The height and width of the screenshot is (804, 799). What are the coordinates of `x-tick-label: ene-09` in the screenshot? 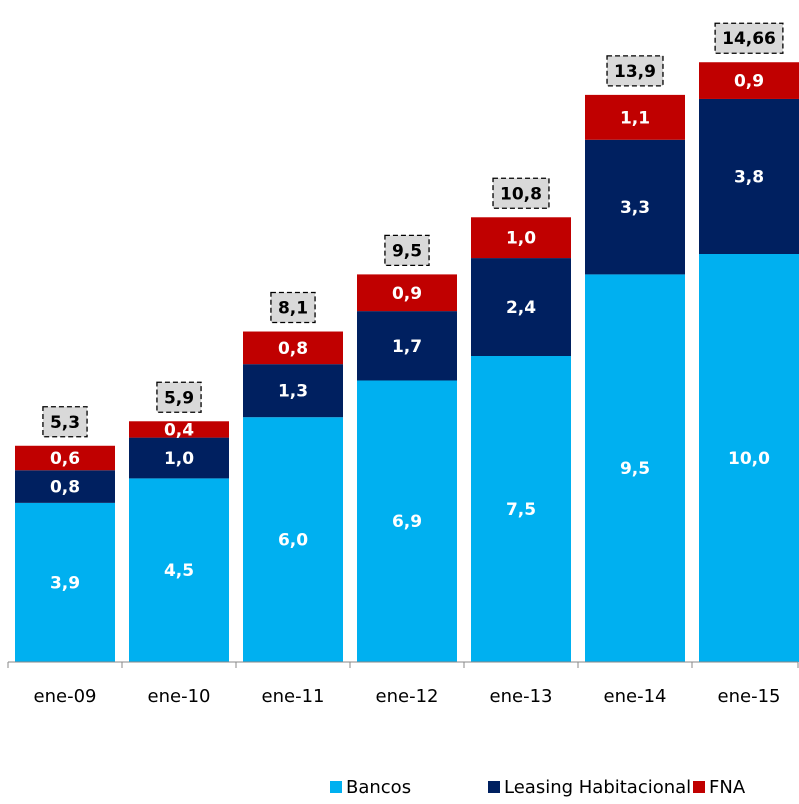 It's located at (65, 696).